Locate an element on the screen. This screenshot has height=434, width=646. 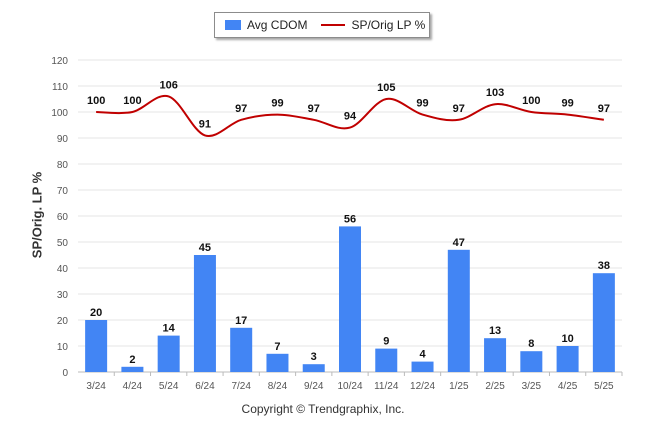
legend-item-bars: Avg CDOM is located at coordinates (261, 25).